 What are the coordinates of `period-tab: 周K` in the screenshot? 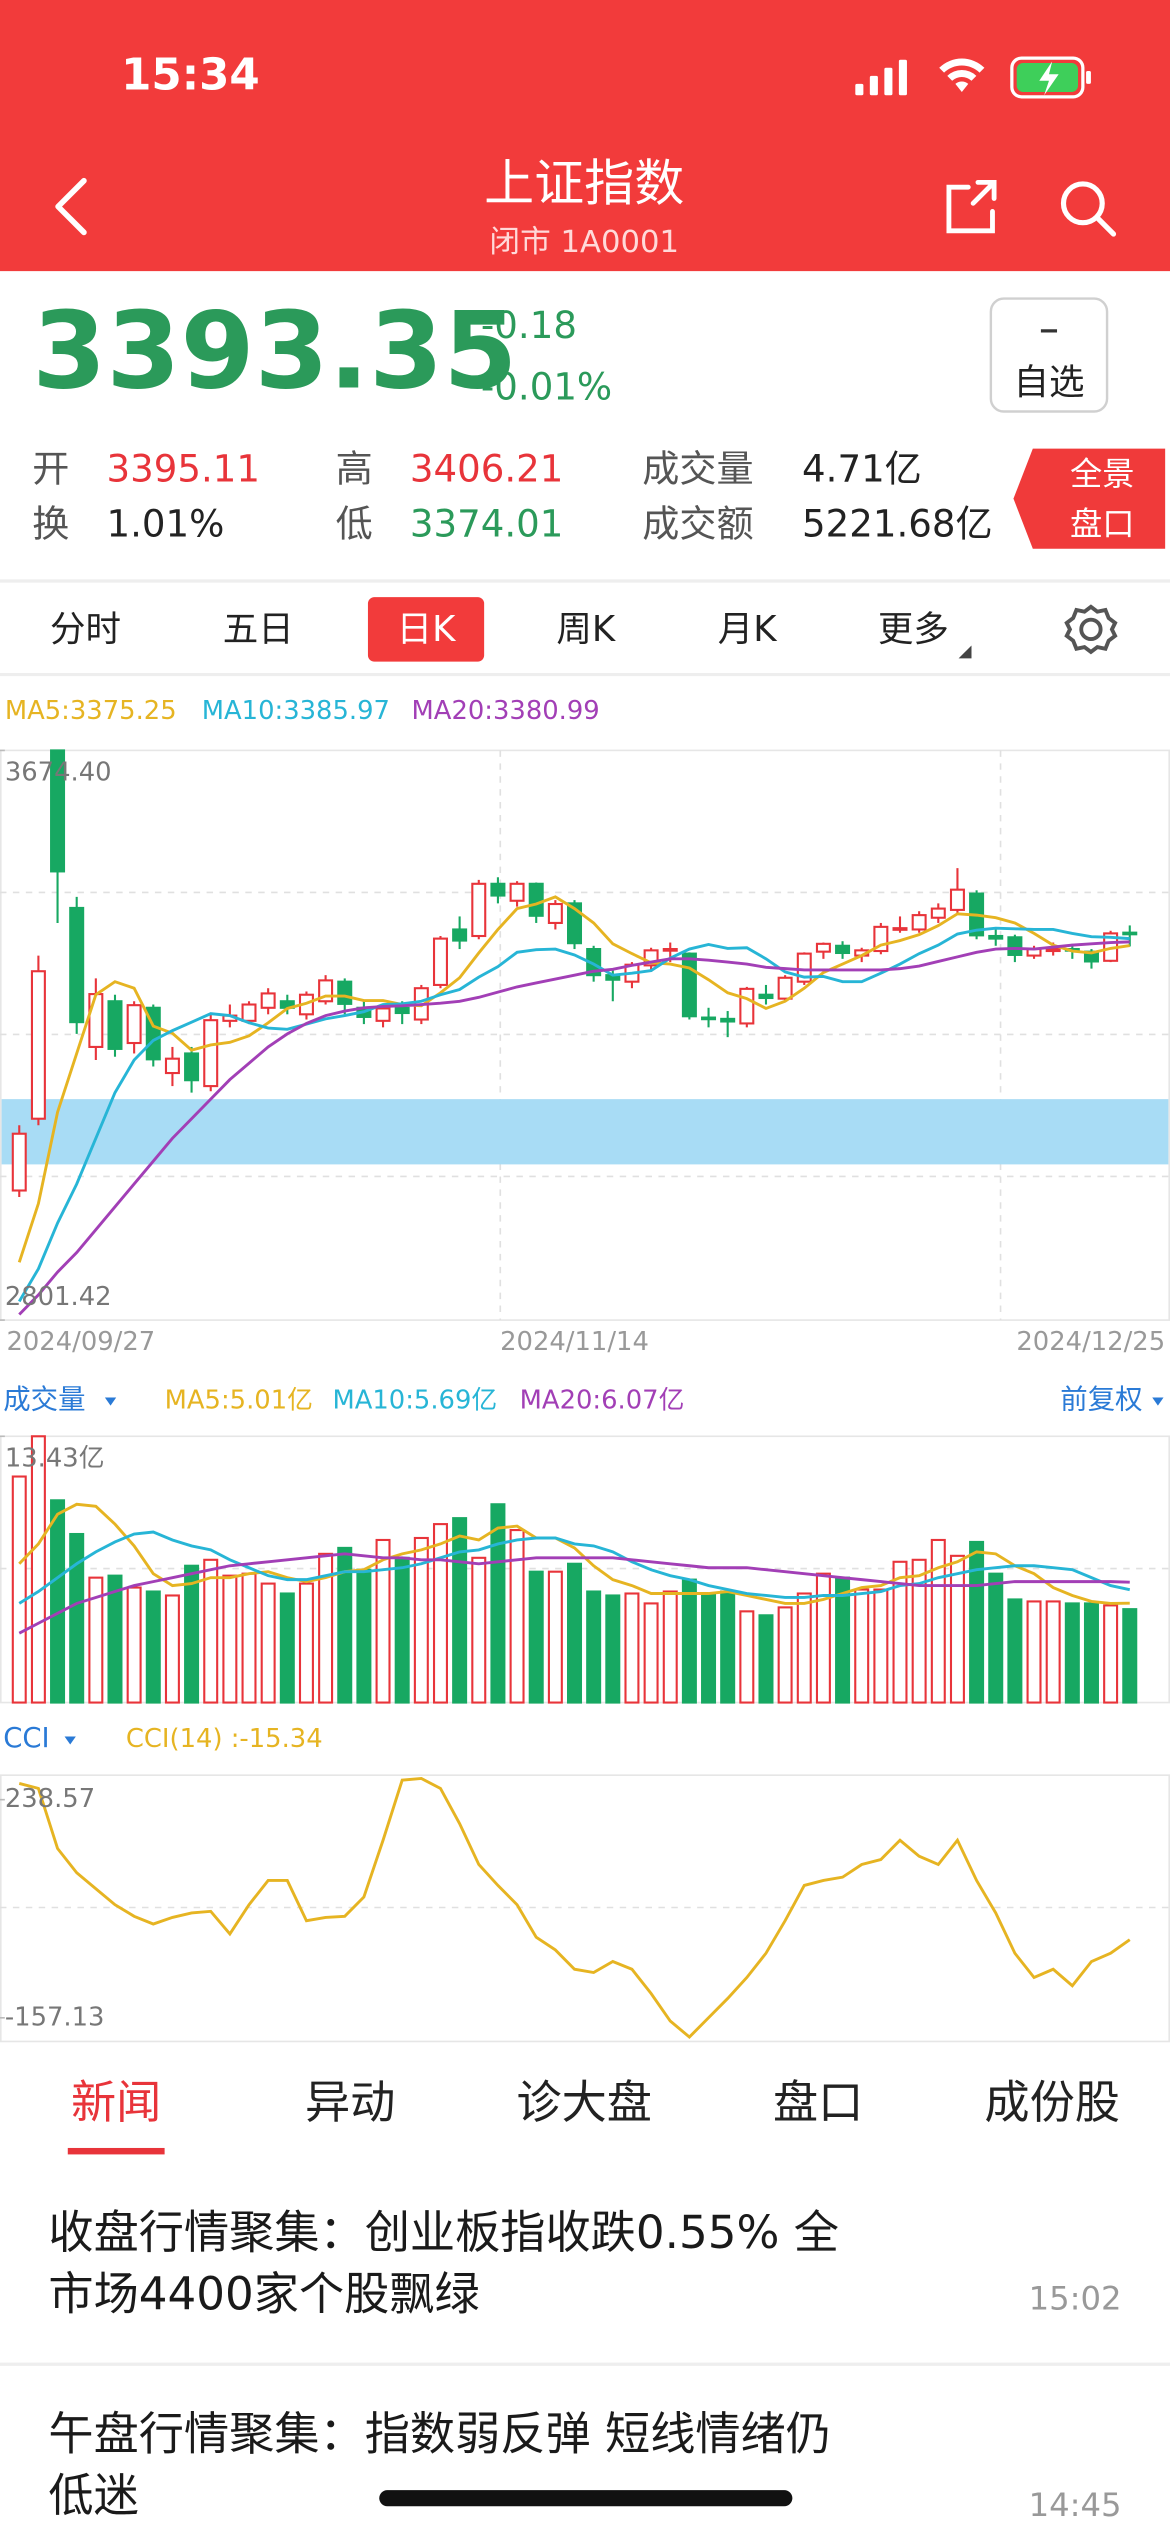 It's located at (586, 629).